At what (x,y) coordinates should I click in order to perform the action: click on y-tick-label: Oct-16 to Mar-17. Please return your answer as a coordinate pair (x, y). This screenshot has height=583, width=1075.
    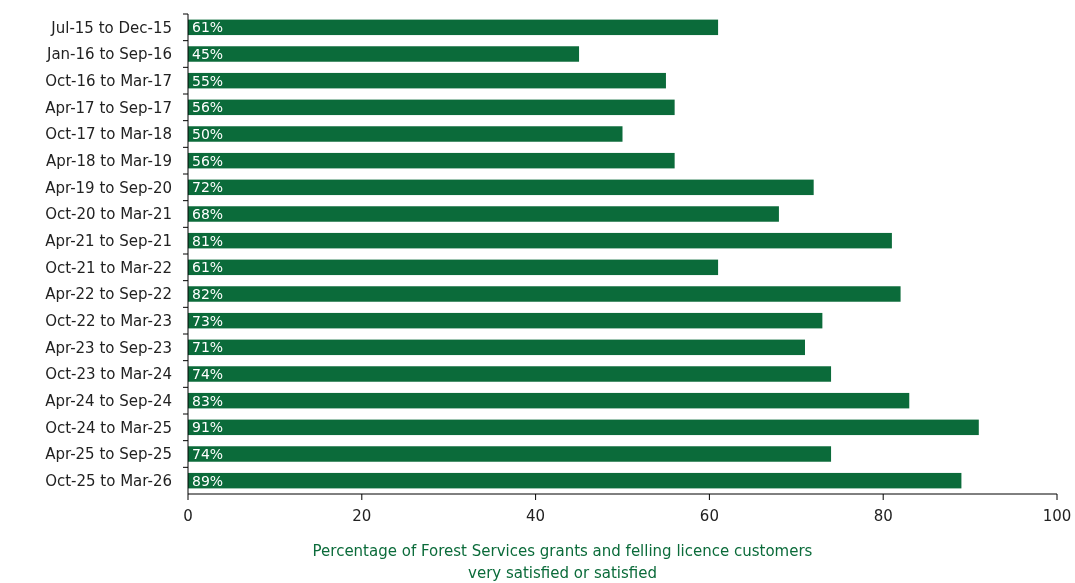
    Looking at the image, I should click on (108, 81).